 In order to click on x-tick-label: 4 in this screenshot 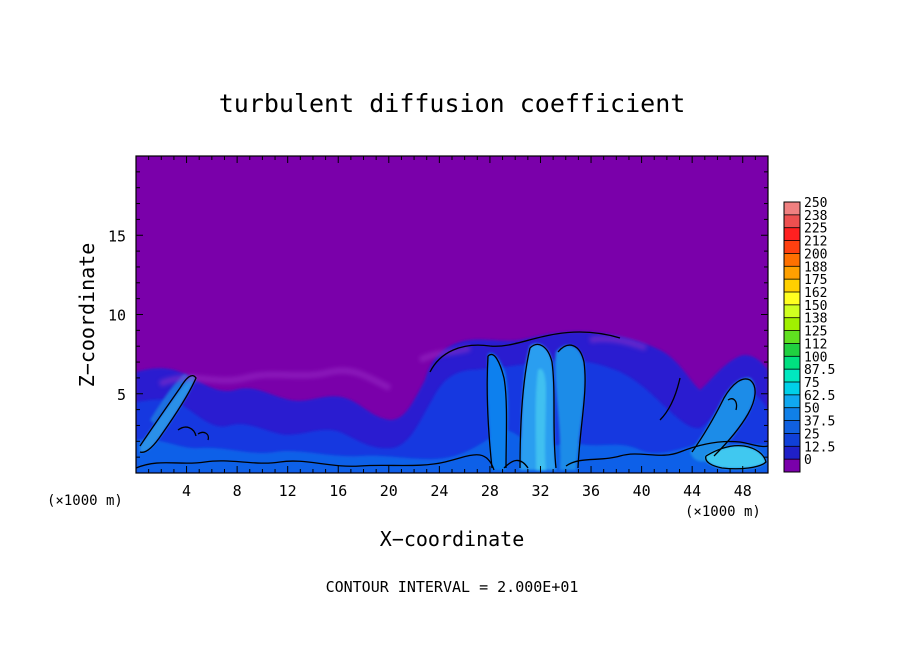, I will do `click(186, 491)`.